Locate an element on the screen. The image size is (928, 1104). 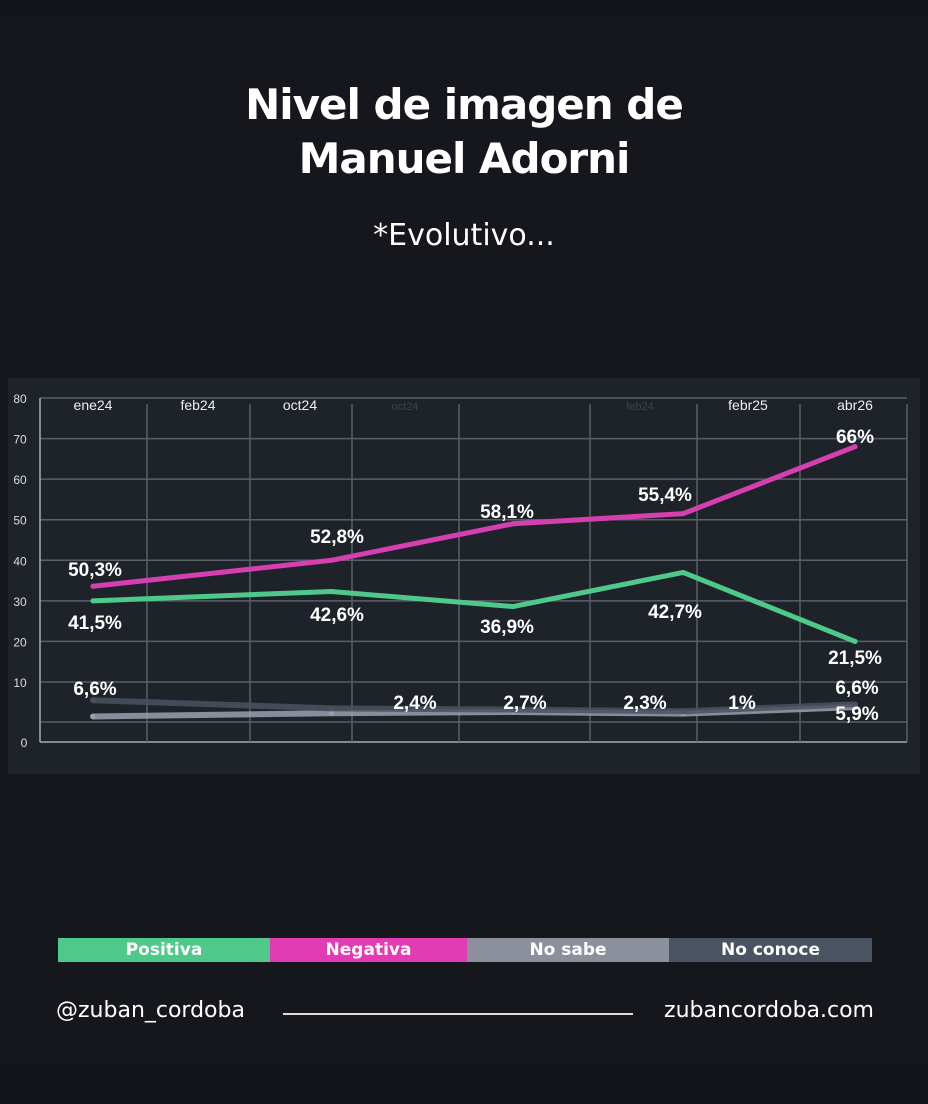
social-handle: @zuban_cordoba is located at coordinates (150, 1010).